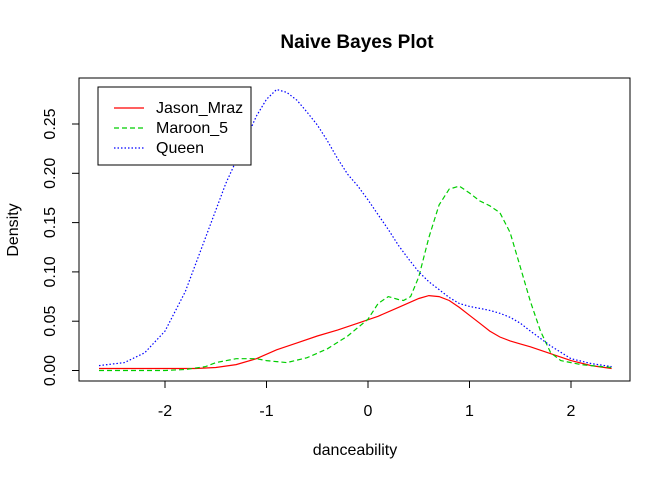 This screenshot has width=672, height=480. What do you see at coordinates (469, 411) in the screenshot?
I see `x-tick-label: 1` at bounding box center [469, 411].